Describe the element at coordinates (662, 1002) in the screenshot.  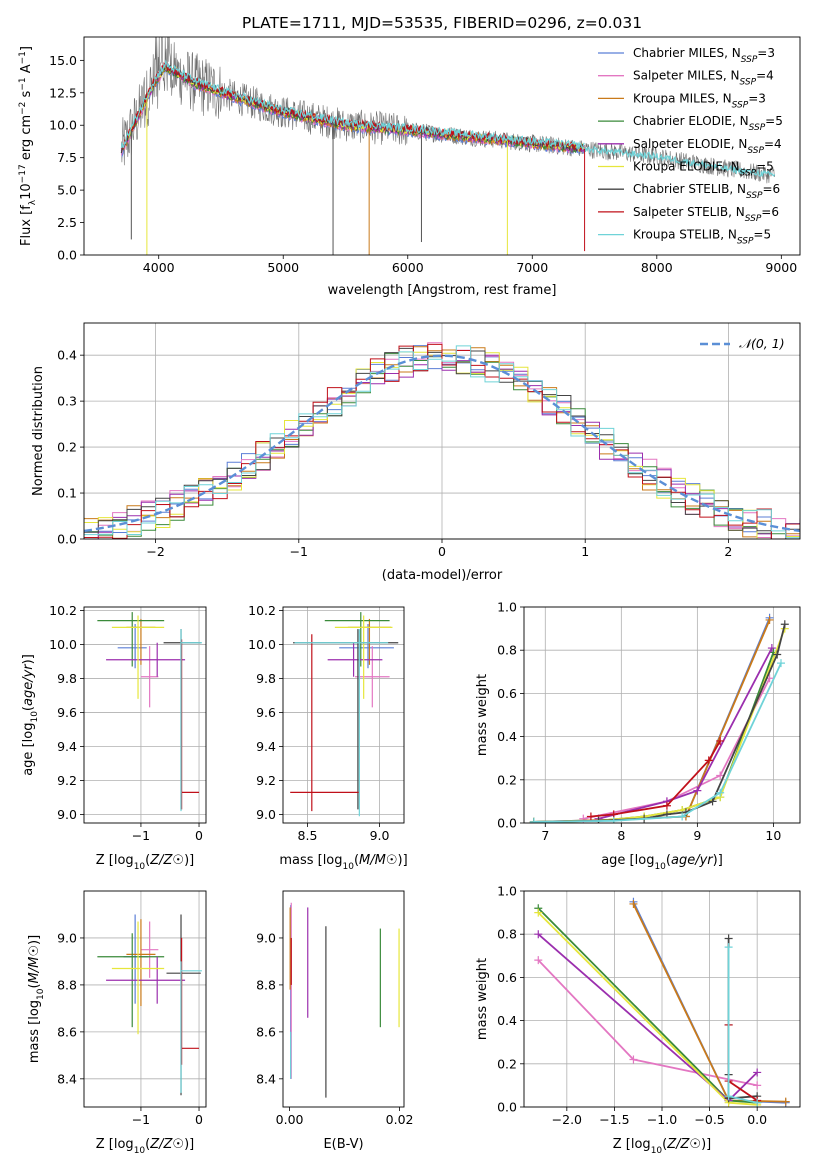
I see `mass-weight-vs-z-plot-area` at that location.